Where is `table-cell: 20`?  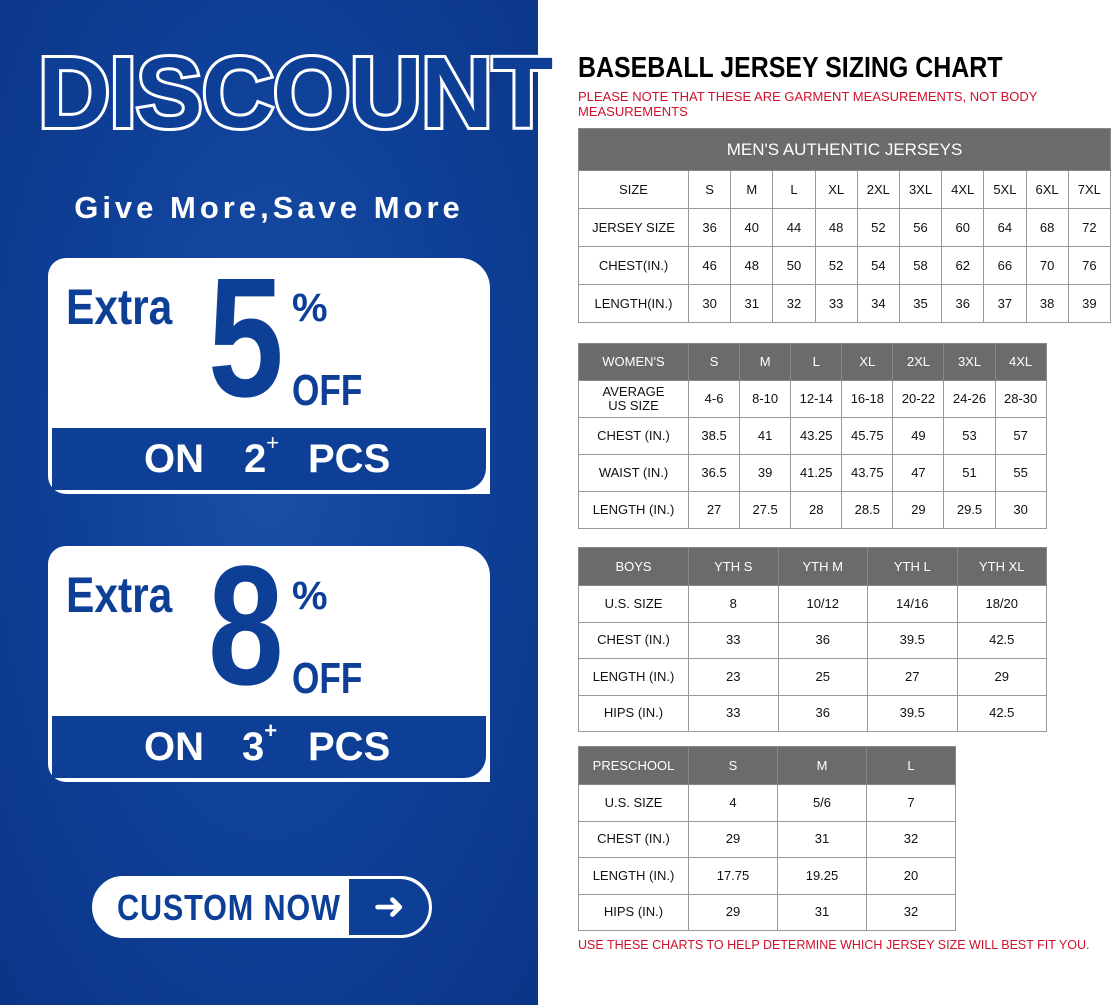 table-cell: 20 is located at coordinates (911, 876).